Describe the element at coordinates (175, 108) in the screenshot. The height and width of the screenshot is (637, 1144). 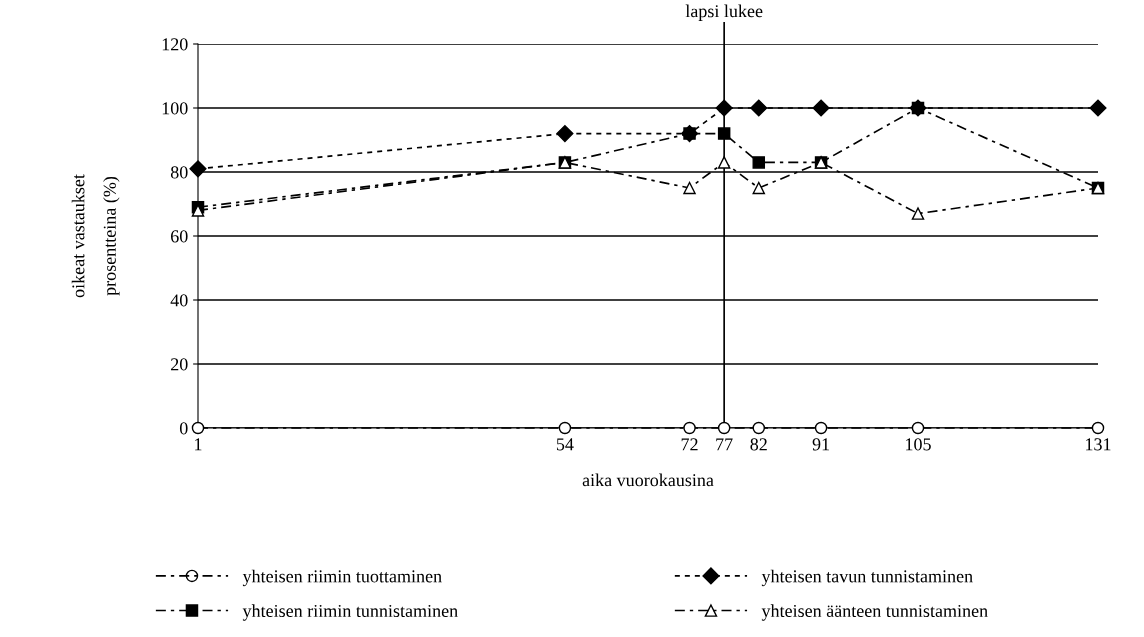
I see `y-tick-label: 100` at that location.